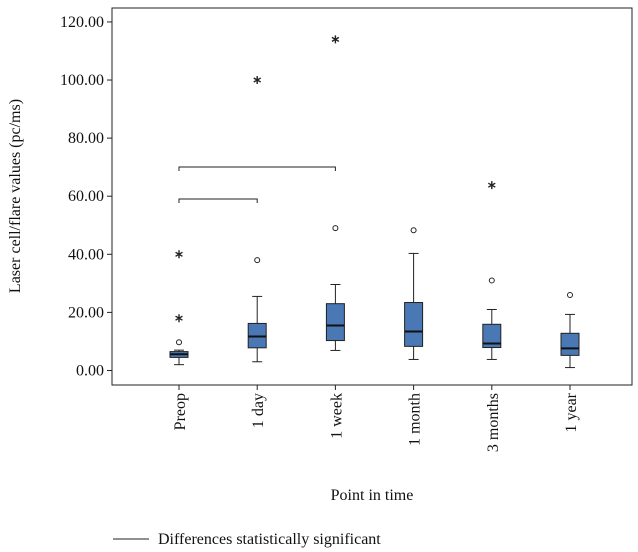  I want to click on y-tick-label: 120.00, so click(82, 22).